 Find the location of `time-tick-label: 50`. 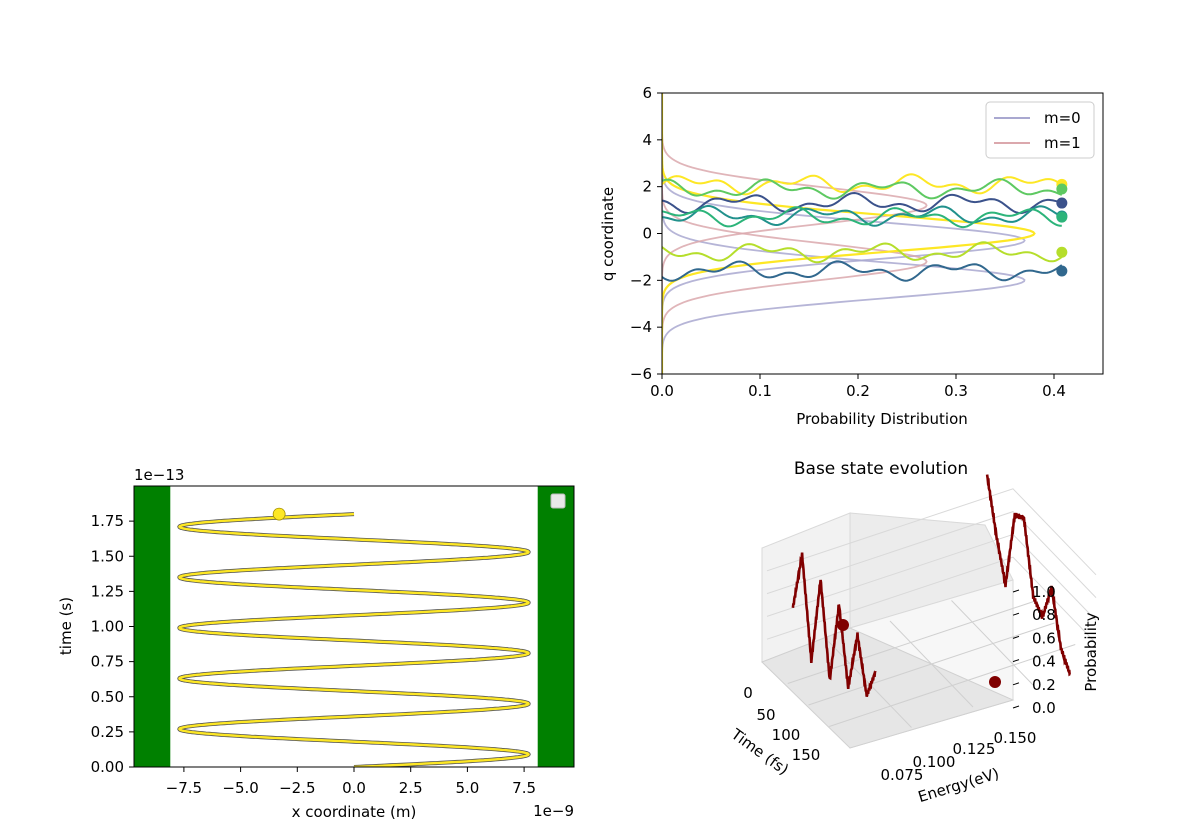

time-tick-label: 50 is located at coordinates (765, 715).